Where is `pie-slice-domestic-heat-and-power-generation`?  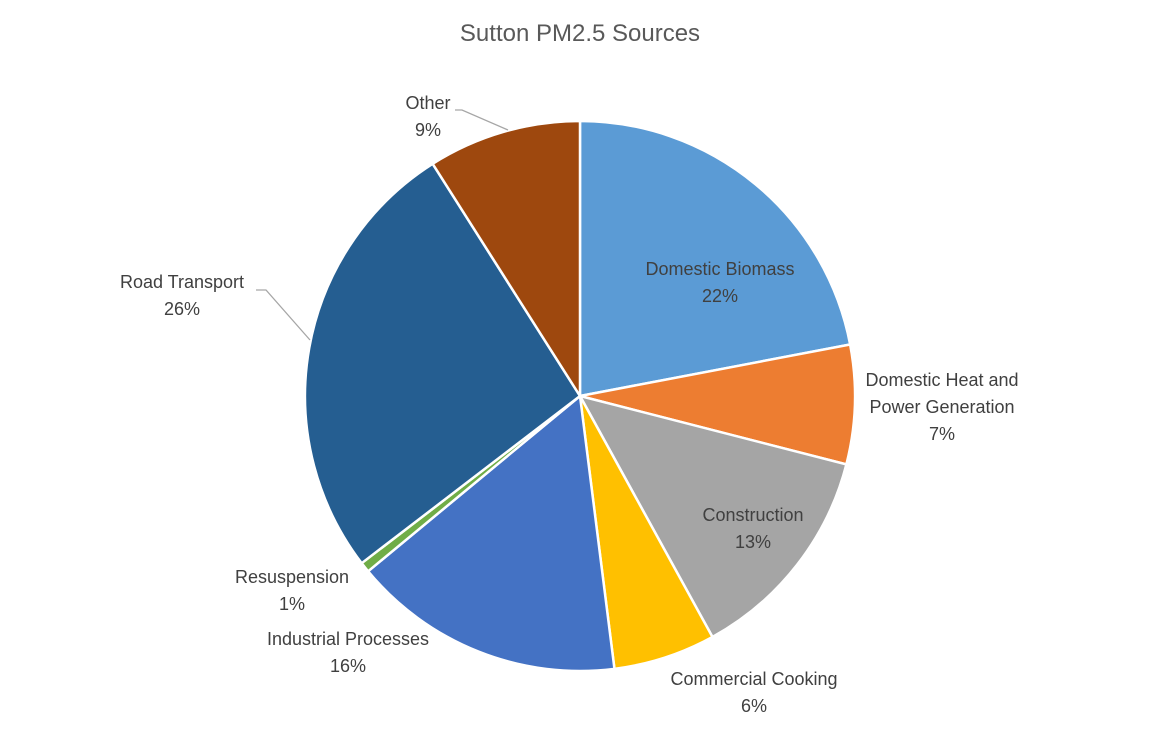
pie-slice-domestic-heat-and-power-generation is located at coordinates (718, 404).